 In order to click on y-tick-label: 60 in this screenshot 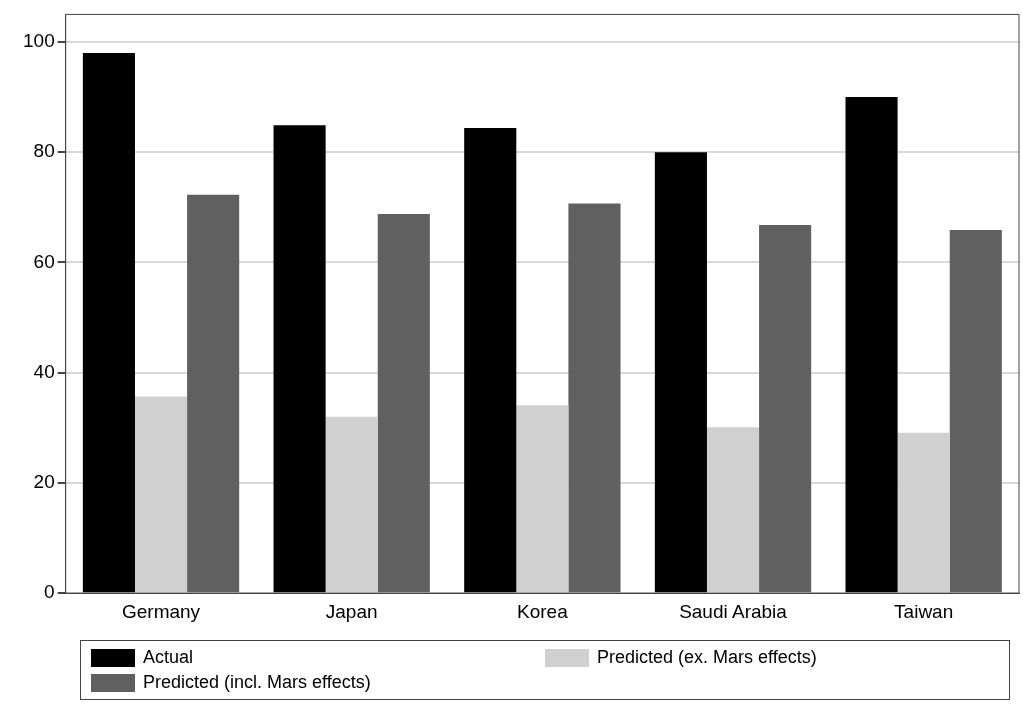, I will do `click(44, 261)`.